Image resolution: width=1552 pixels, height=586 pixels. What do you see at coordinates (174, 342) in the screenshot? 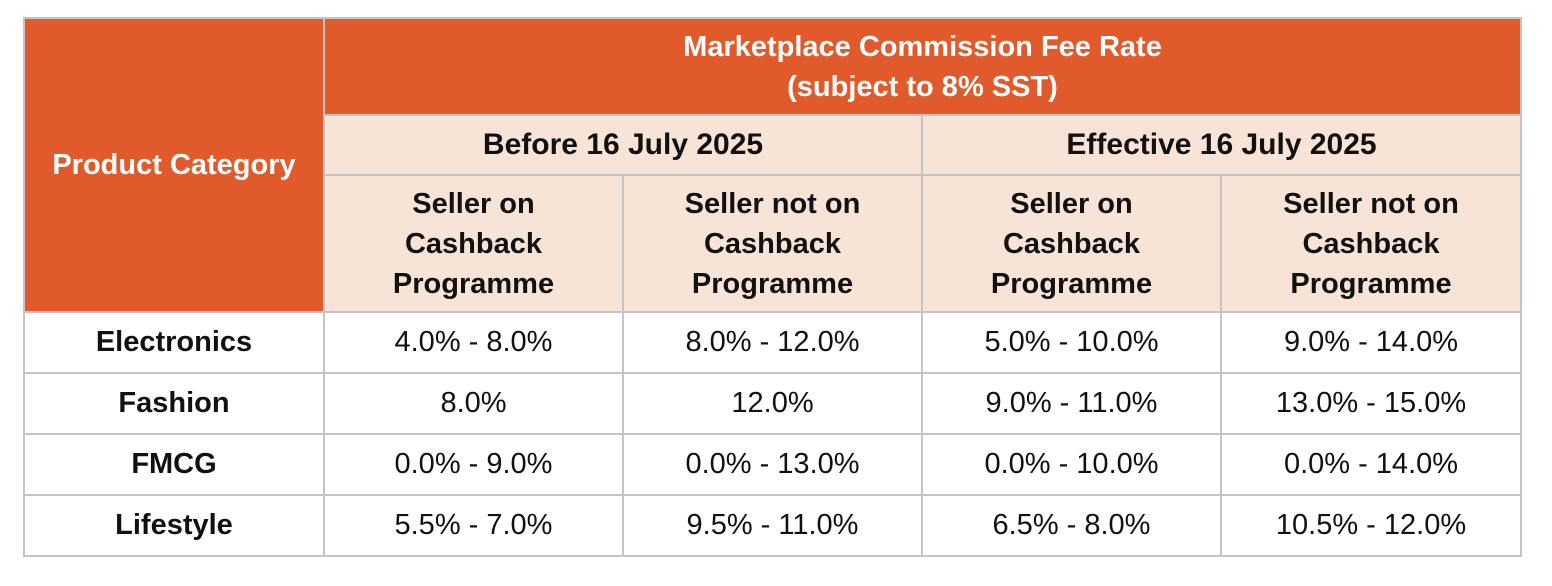
I see `category-cell: Electronics` at bounding box center [174, 342].